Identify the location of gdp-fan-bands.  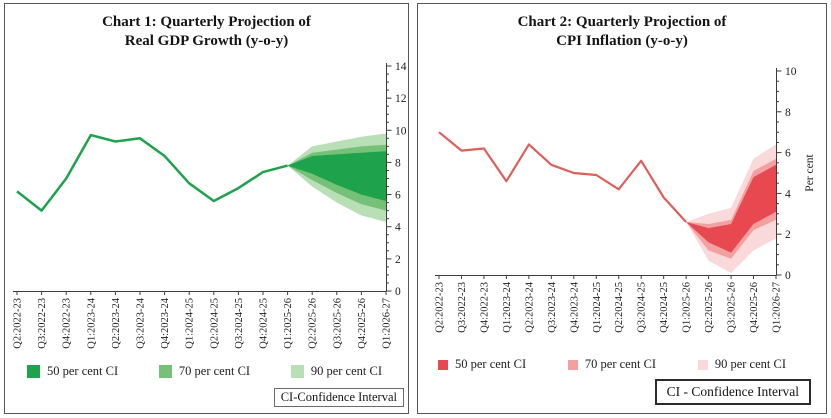
(336, 177).